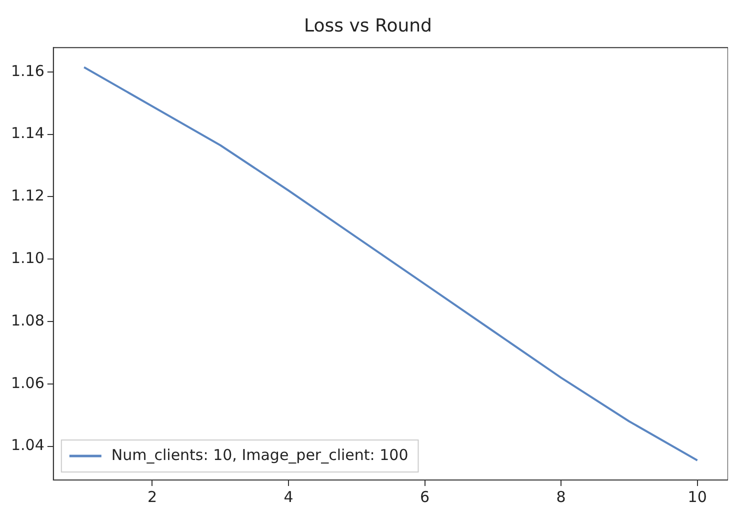 This screenshot has width=736, height=518. I want to click on x-tick-label: 8, so click(561, 497).